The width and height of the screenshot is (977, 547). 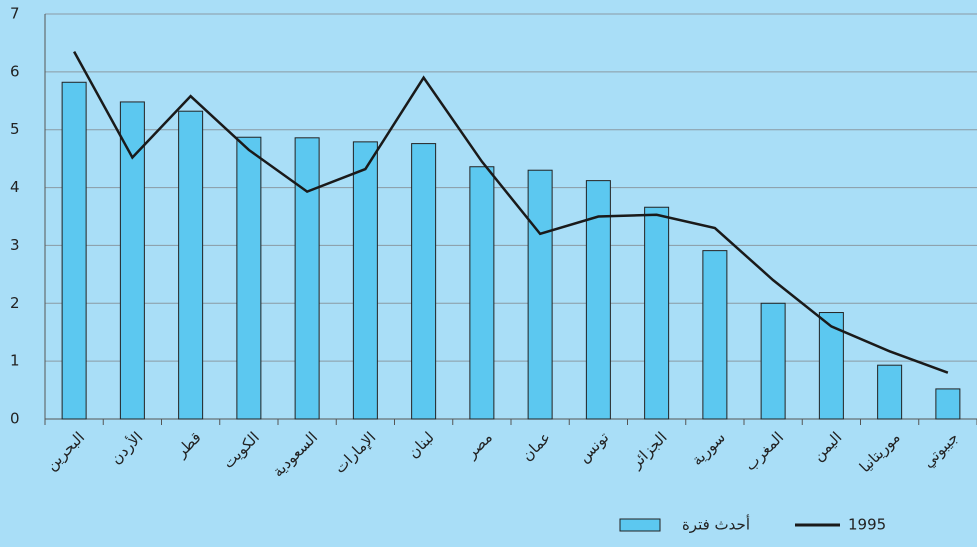 I want to click on y-tick-label: 6, so click(x=15, y=71).